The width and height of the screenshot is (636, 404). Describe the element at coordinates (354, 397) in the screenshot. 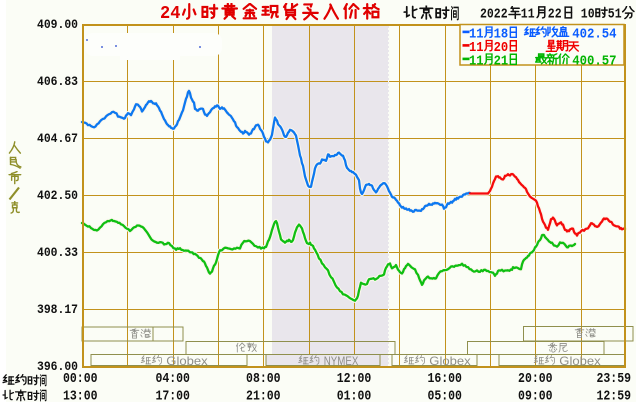

I see `svg-text: 01:00` at that location.